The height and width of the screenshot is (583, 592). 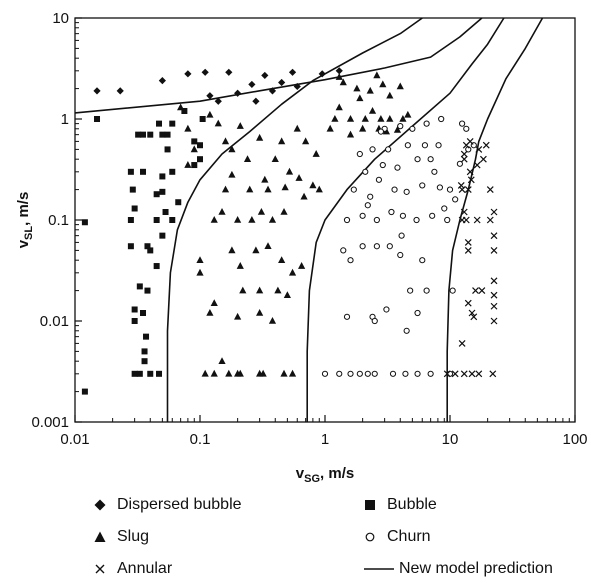 What do you see at coordinates (100, 569) in the screenshot?
I see `cross-icon` at bounding box center [100, 569].